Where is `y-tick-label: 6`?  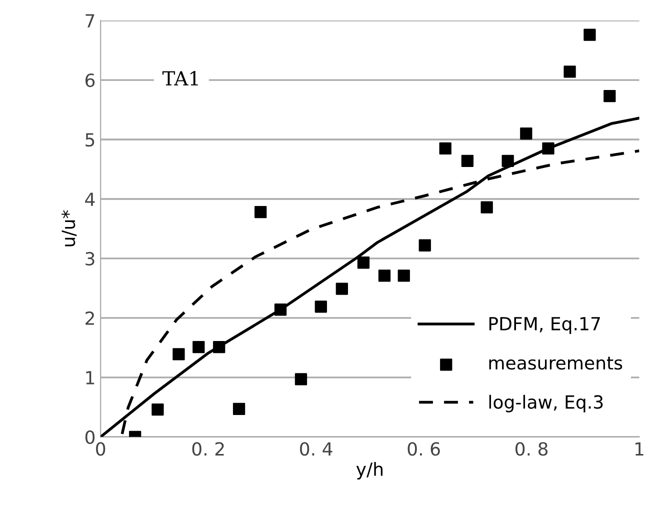
y-tick-label: 6 is located at coordinates (90, 80).